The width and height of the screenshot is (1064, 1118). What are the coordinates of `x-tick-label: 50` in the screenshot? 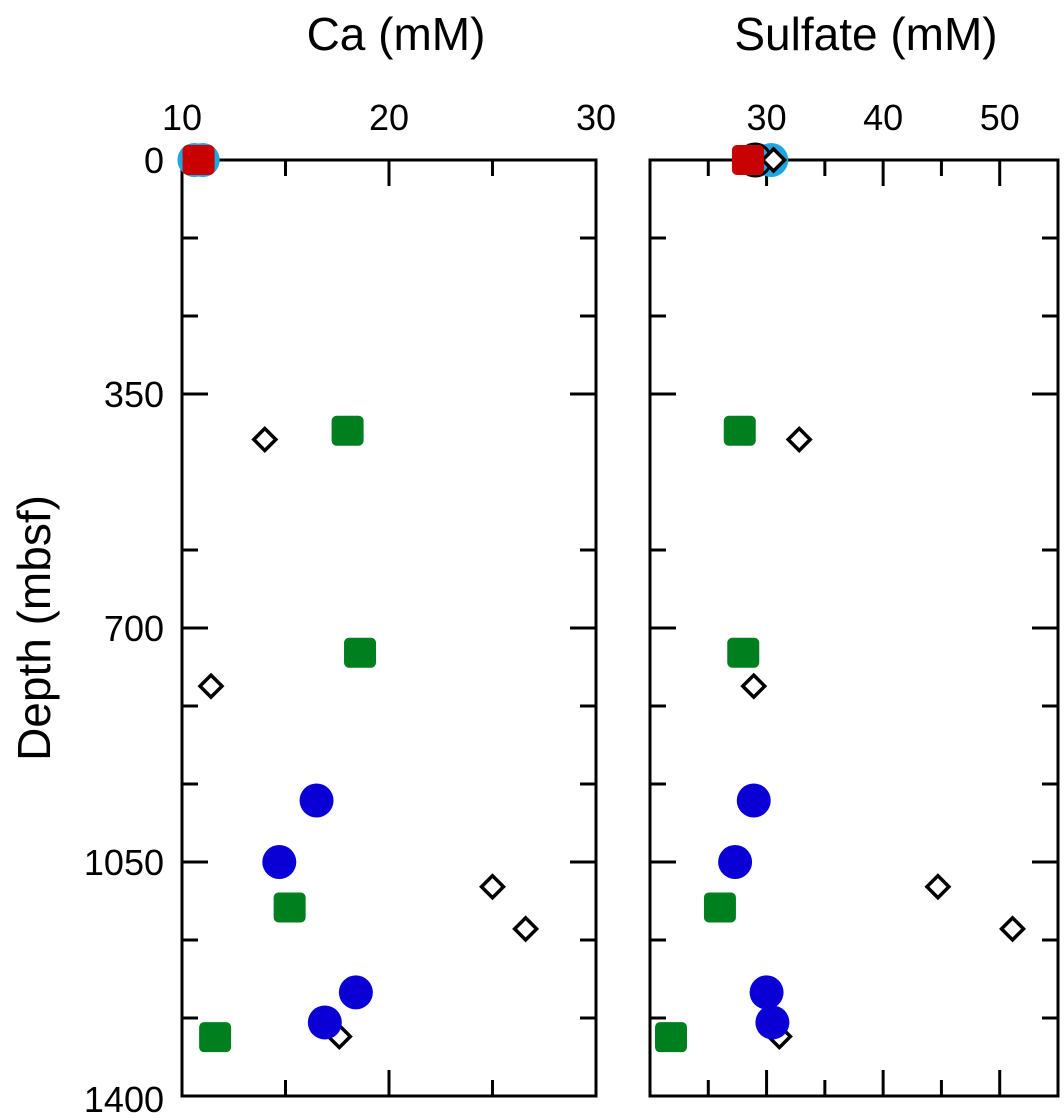 It's located at (1000, 117).